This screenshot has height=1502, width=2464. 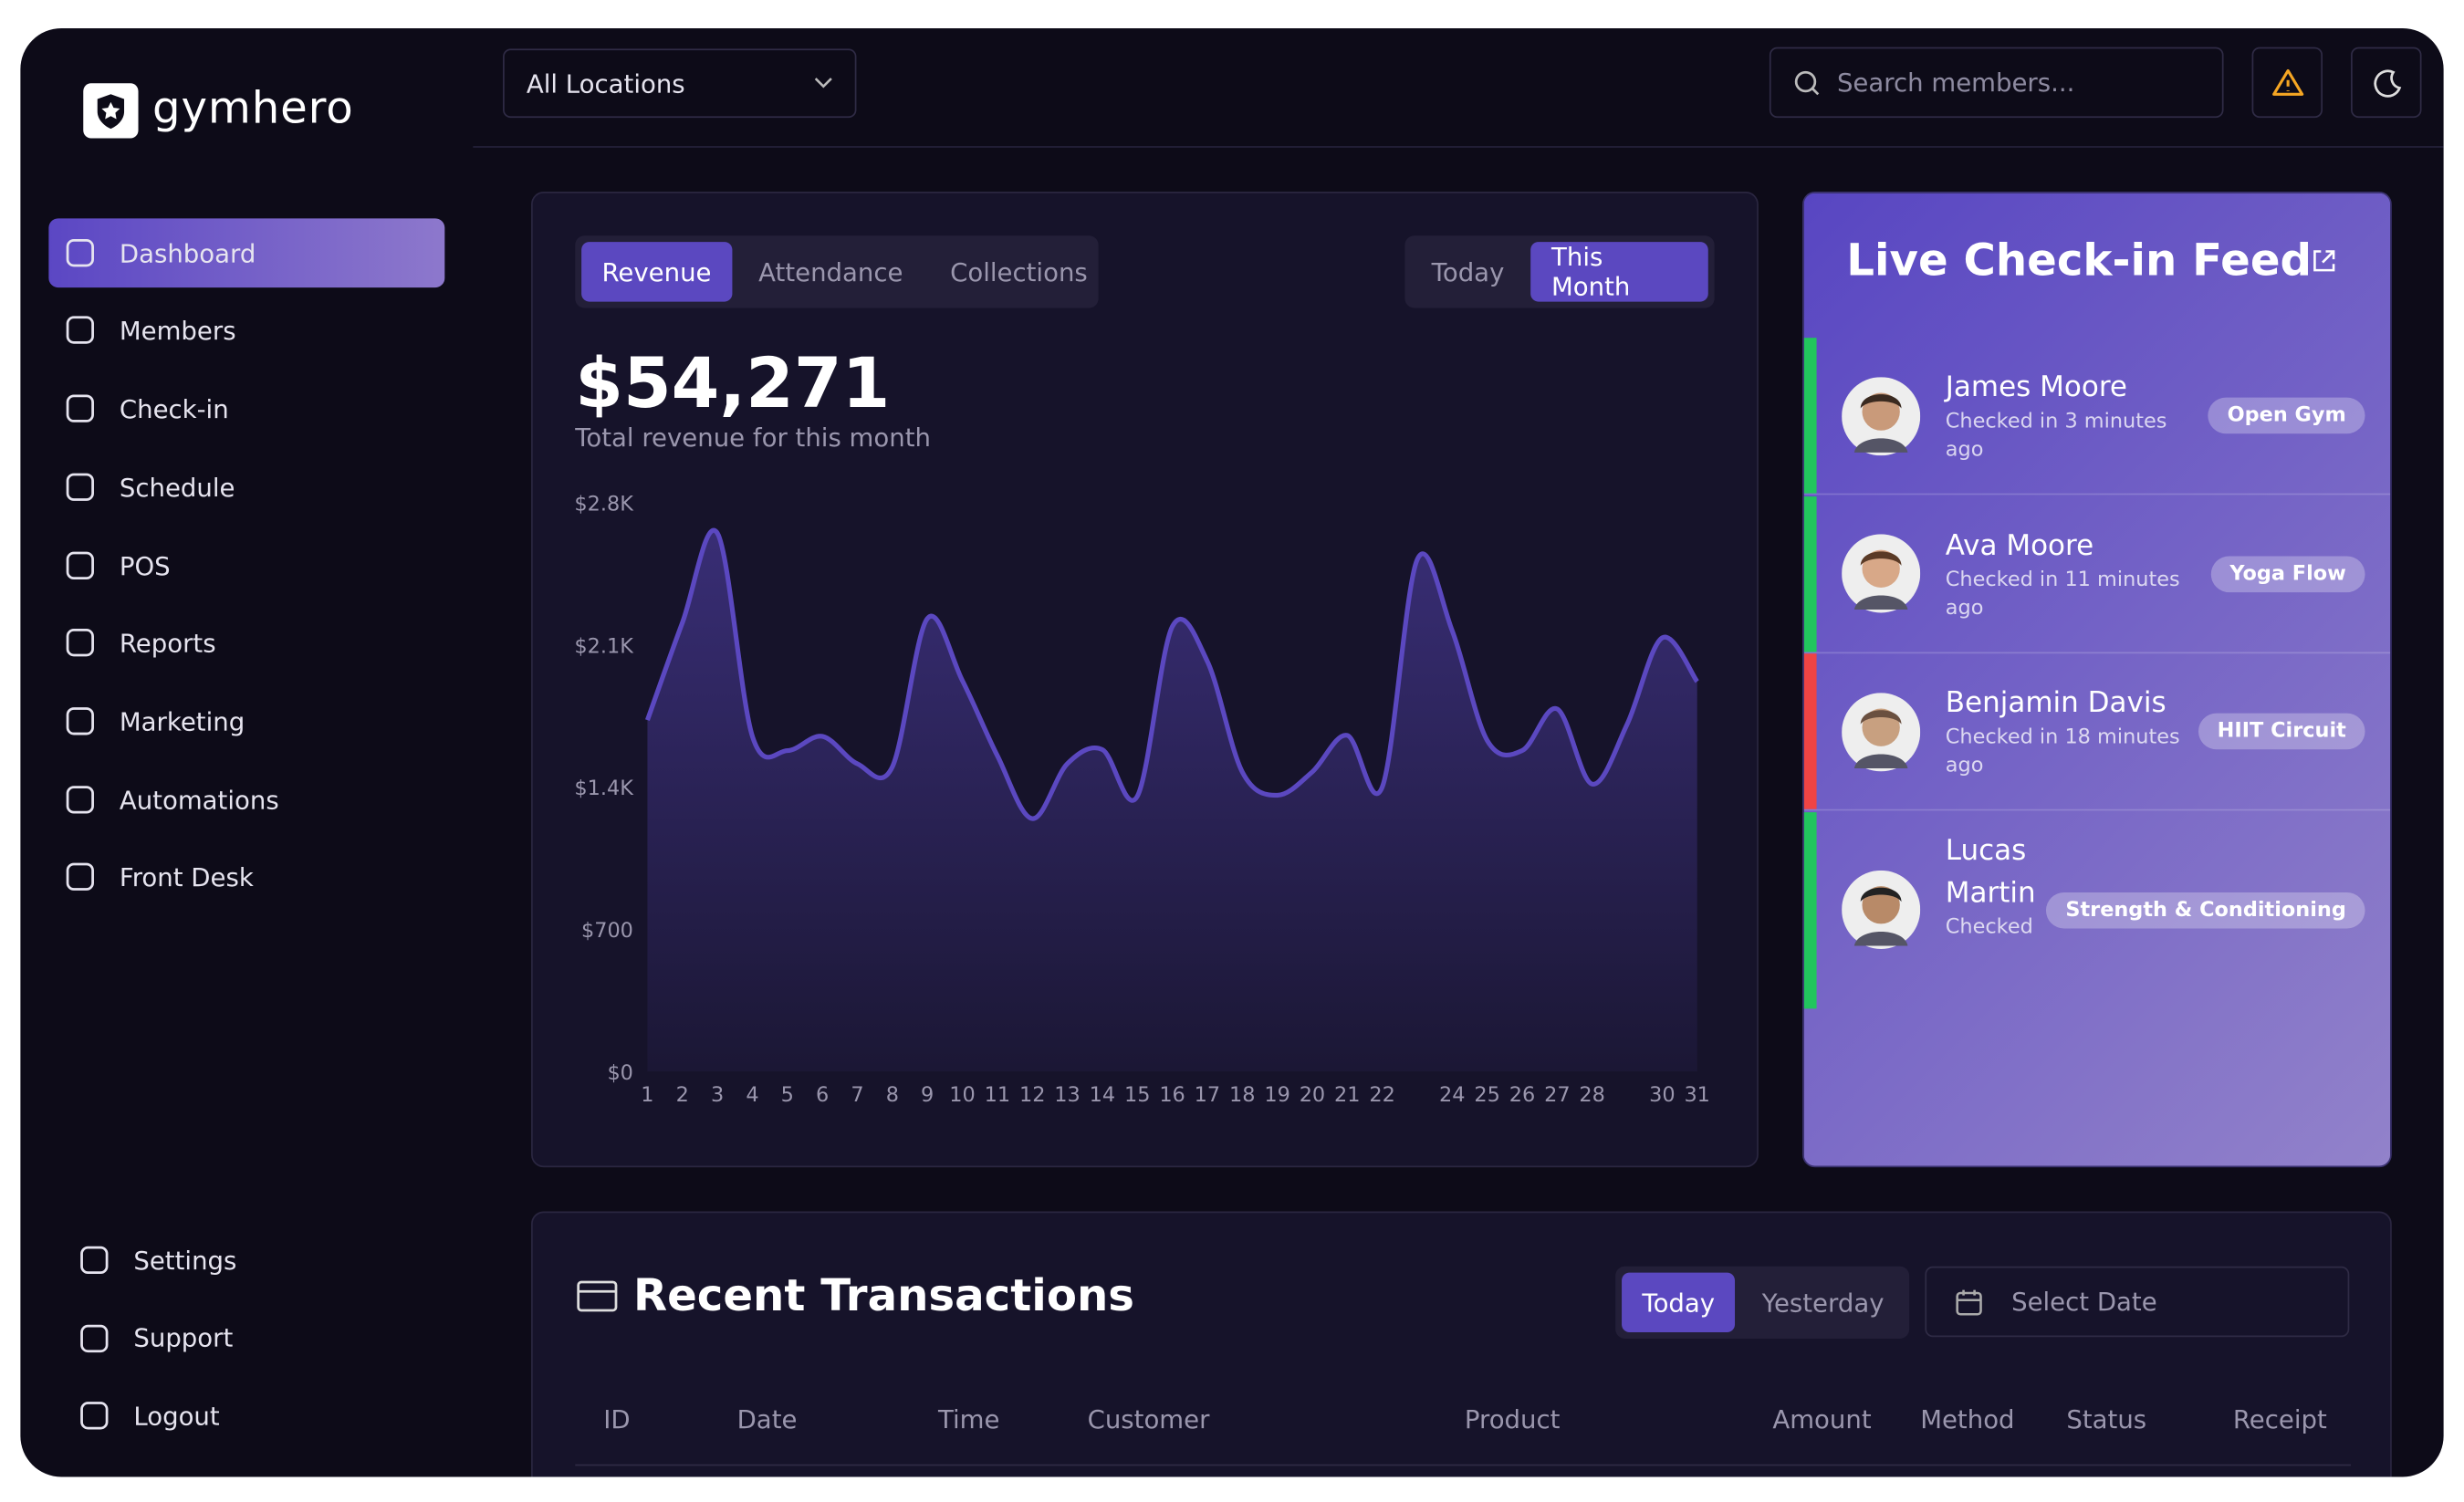 What do you see at coordinates (246, 877) in the screenshot?
I see `nav-item: Front Desk` at bounding box center [246, 877].